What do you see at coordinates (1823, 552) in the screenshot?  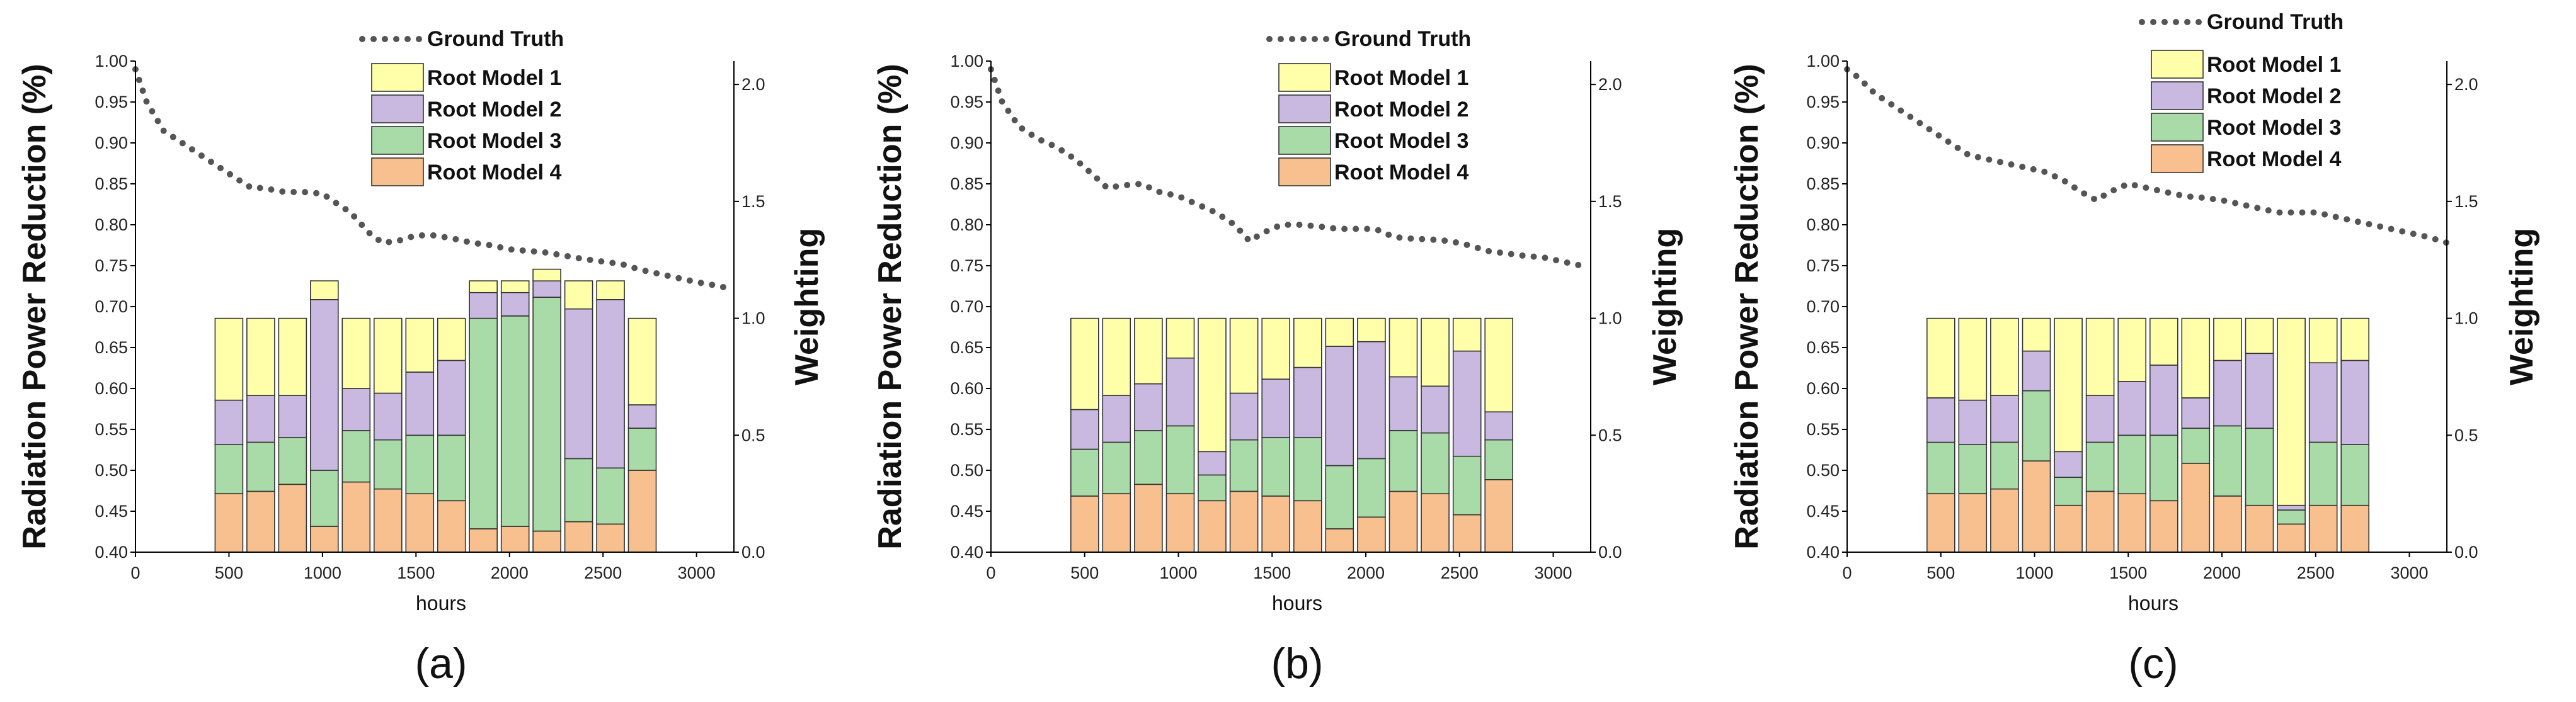 I see `y-tick-label: 0.40` at bounding box center [1823, 552].